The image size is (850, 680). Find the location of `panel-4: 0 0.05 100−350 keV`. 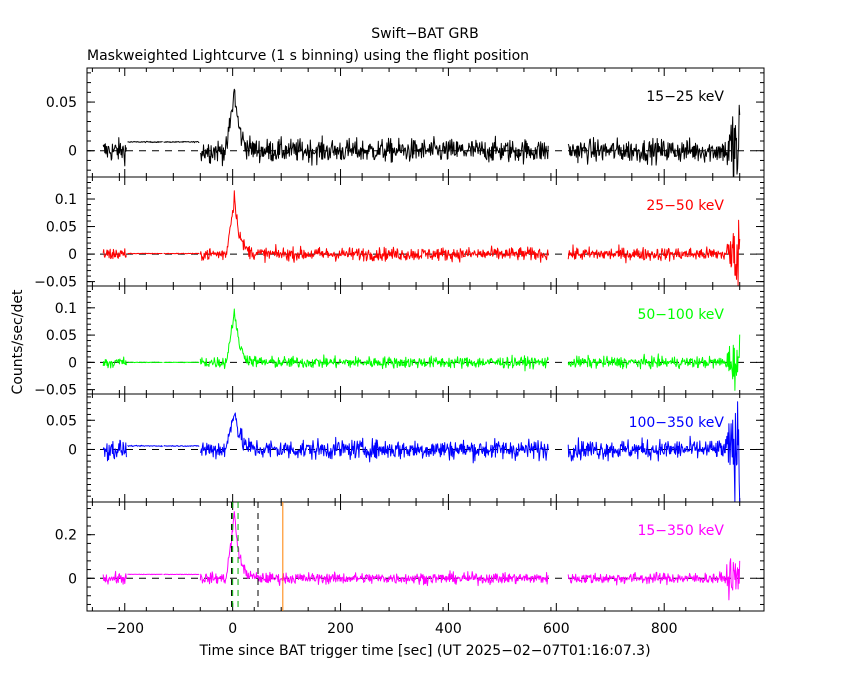

panel-4: 0 0.05 100−350 keV is located at coordinates (405, 448).